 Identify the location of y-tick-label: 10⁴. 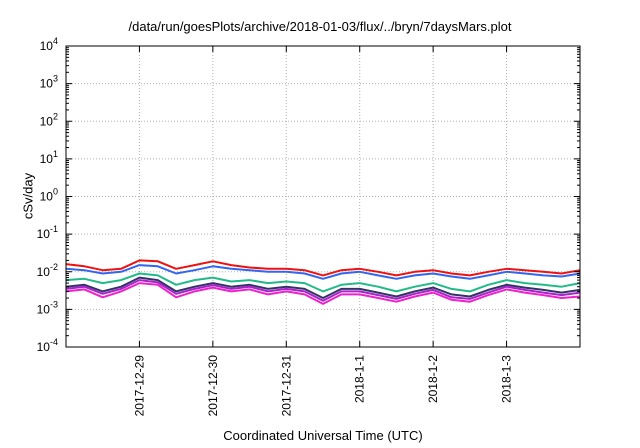
(49, 44).